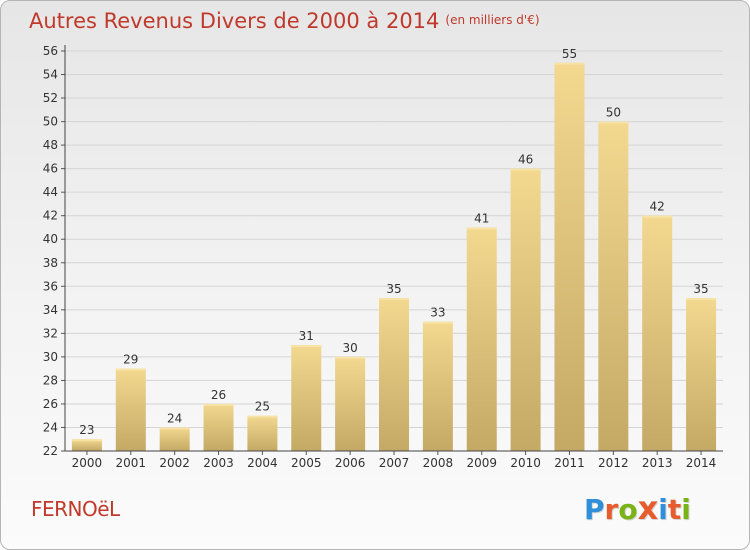 This screenshot has width=750, height=550. Describe the element at coordinates (613, 286) in the screenshot. I see `bar-2012` at that location.